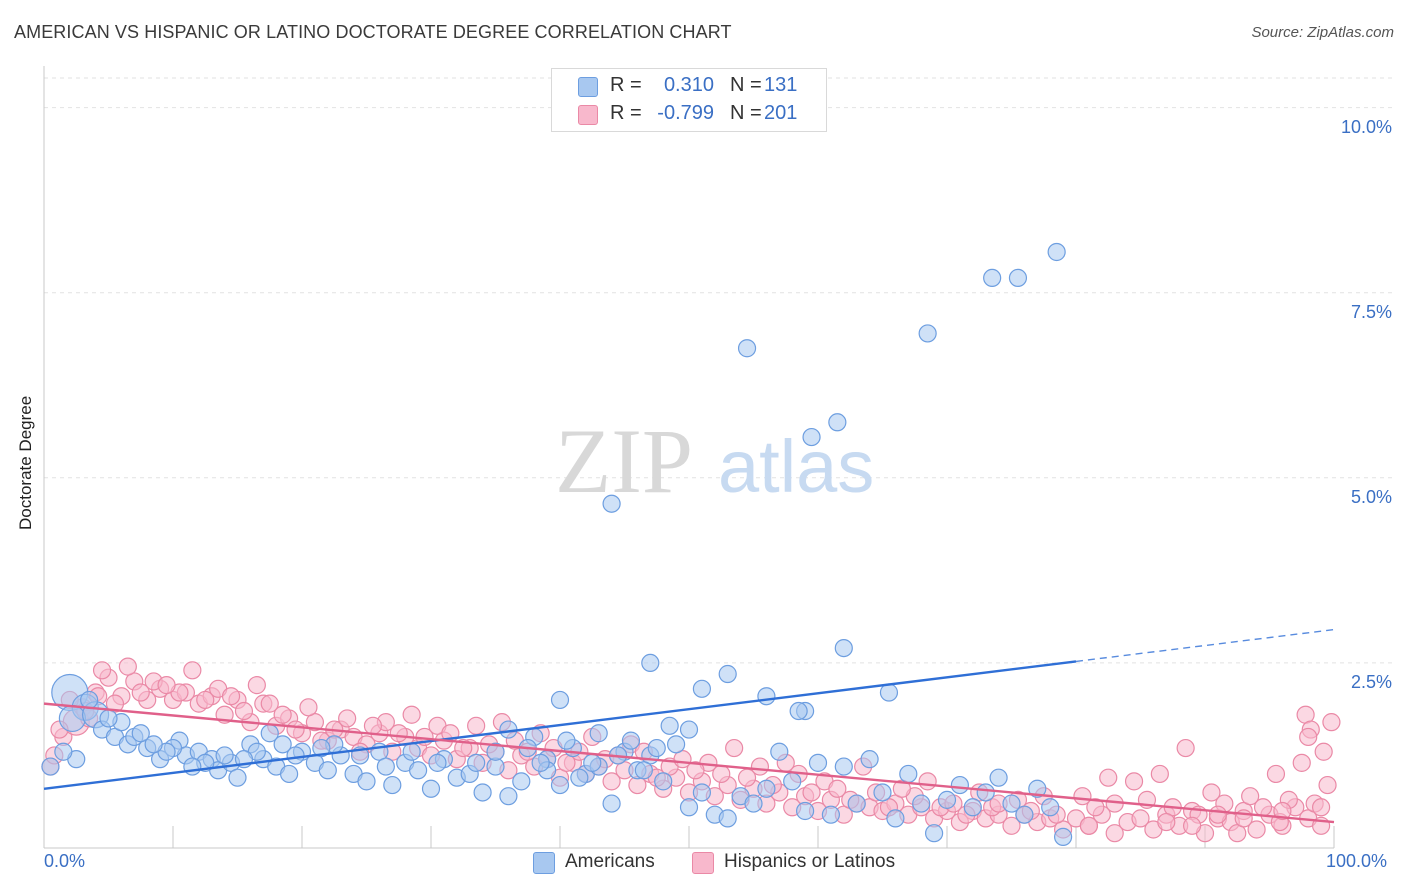  I want to click on bottom-legend-americans: Americans, so click(610, 861).